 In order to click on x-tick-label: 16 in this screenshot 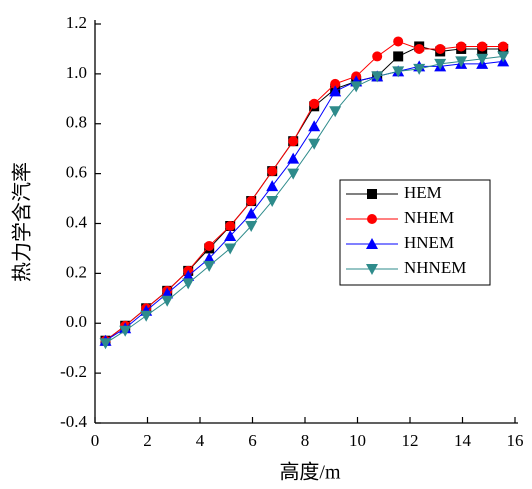, I will do `click(515, 440)`.